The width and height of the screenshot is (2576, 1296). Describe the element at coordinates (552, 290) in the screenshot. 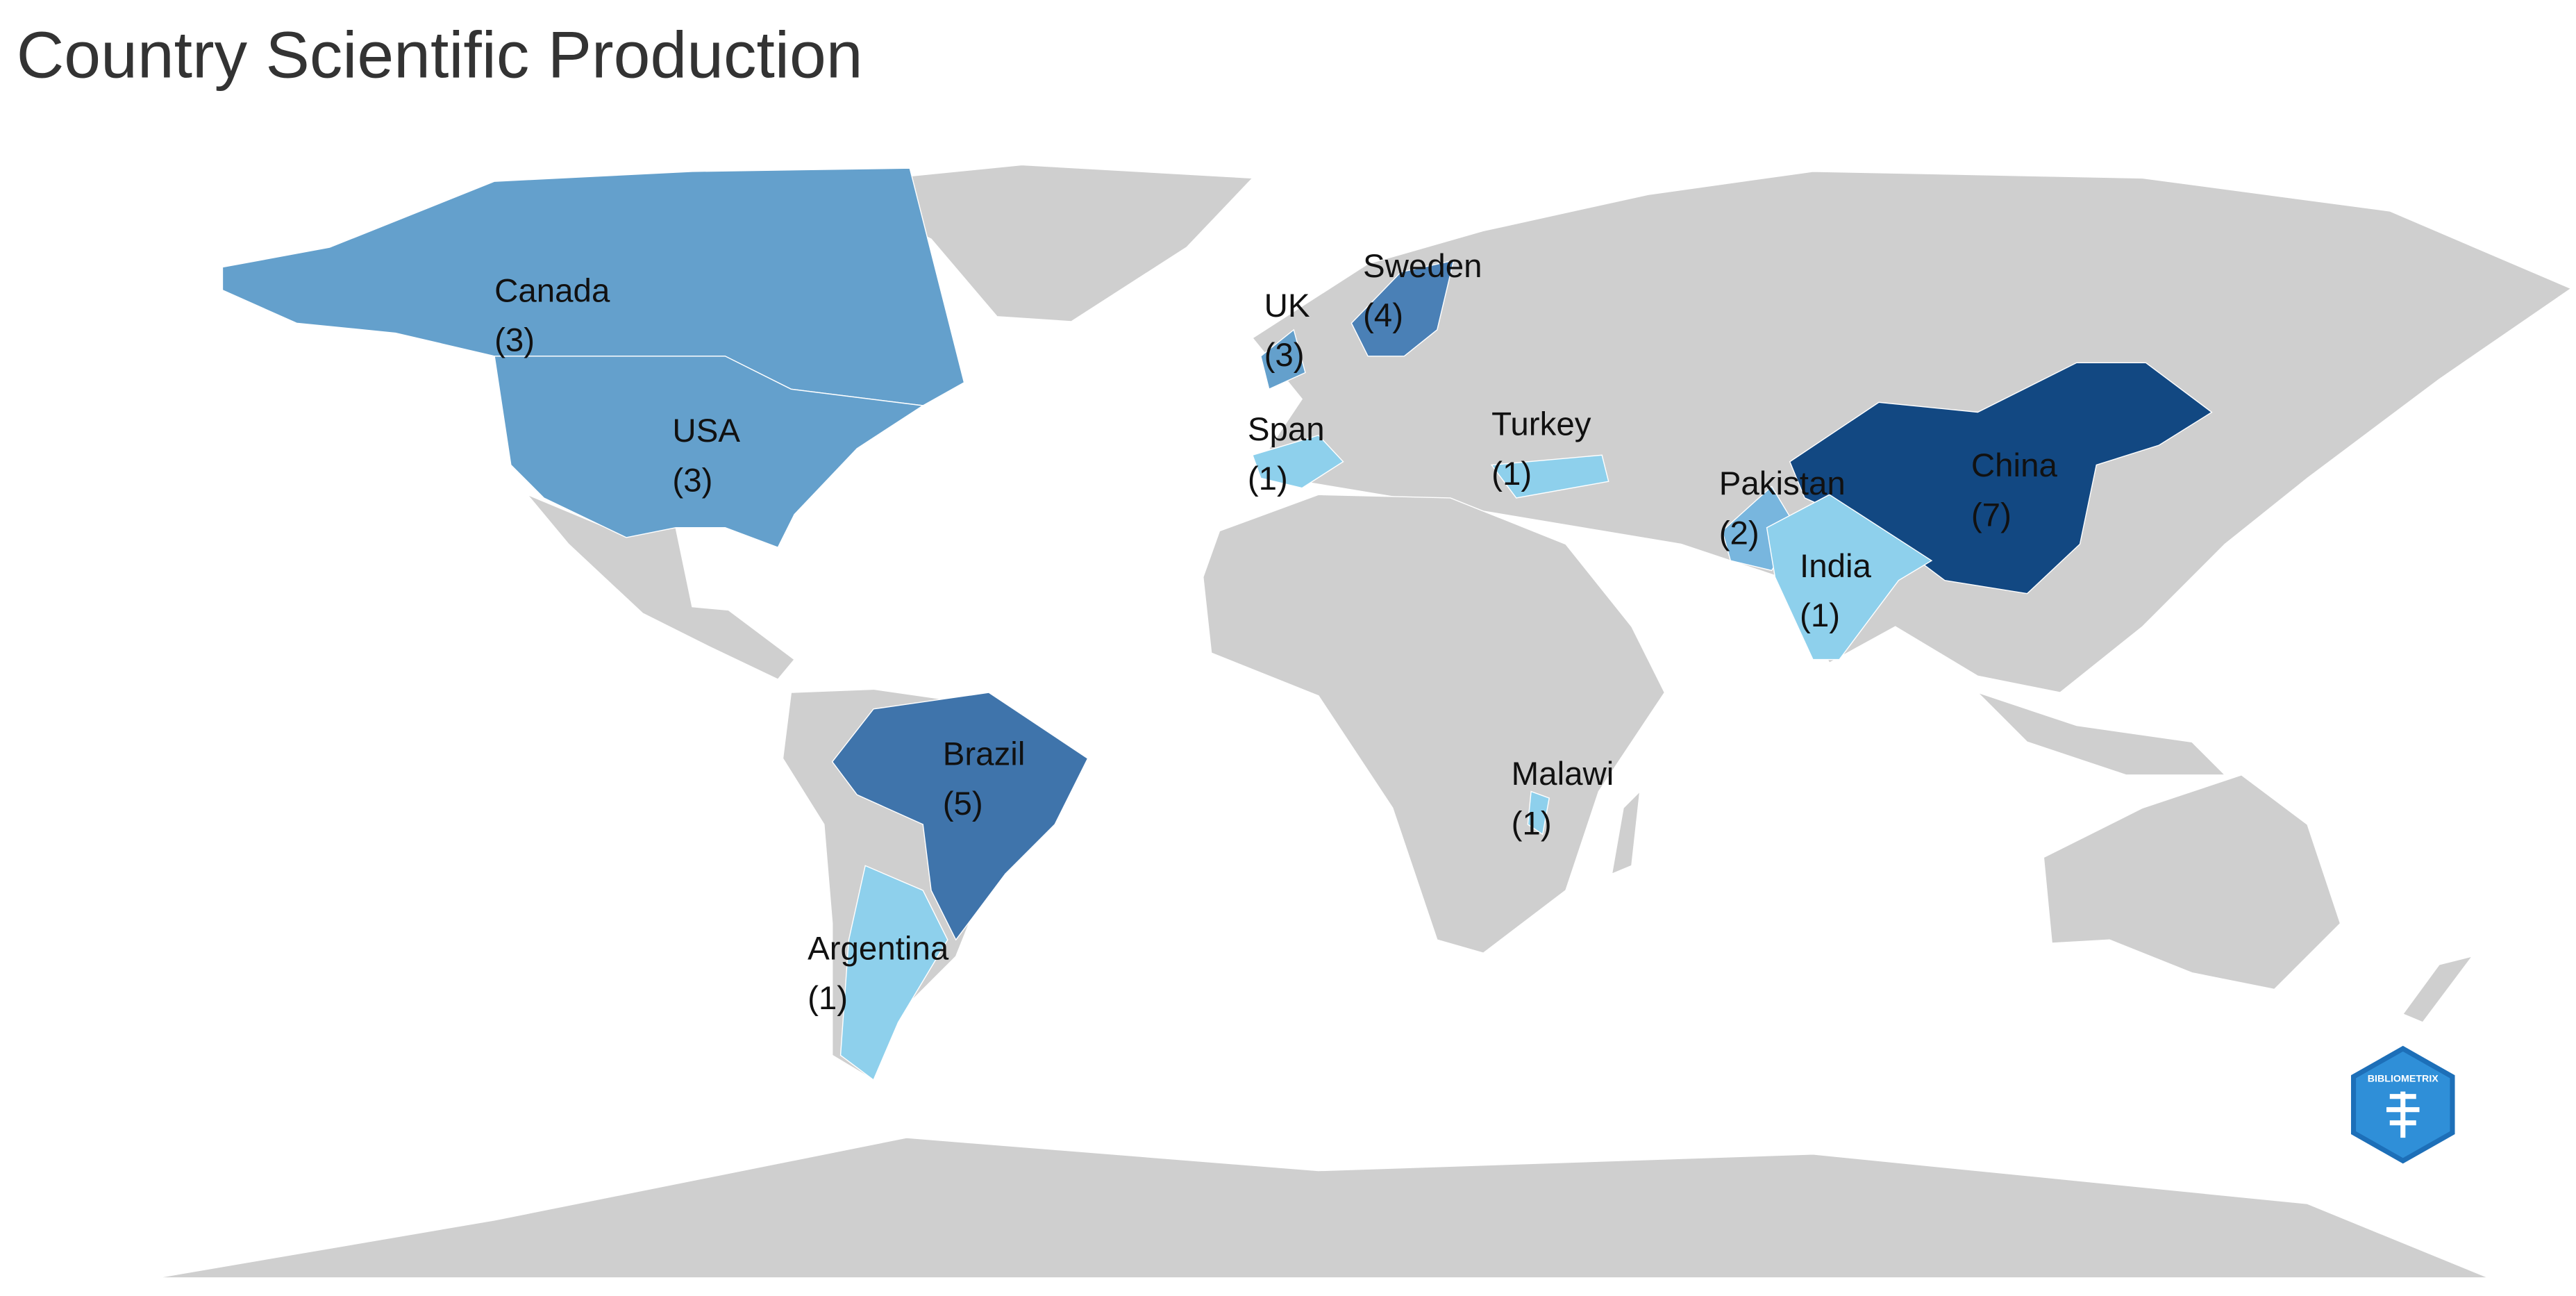

I see `country-name: Canada` at that location.